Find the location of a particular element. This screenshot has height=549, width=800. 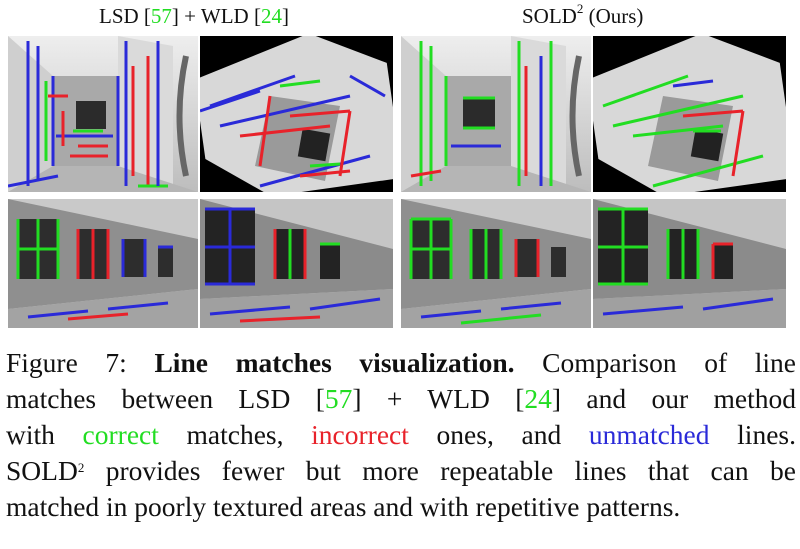

caption-text: matches, is located at coordinates (235, 434).